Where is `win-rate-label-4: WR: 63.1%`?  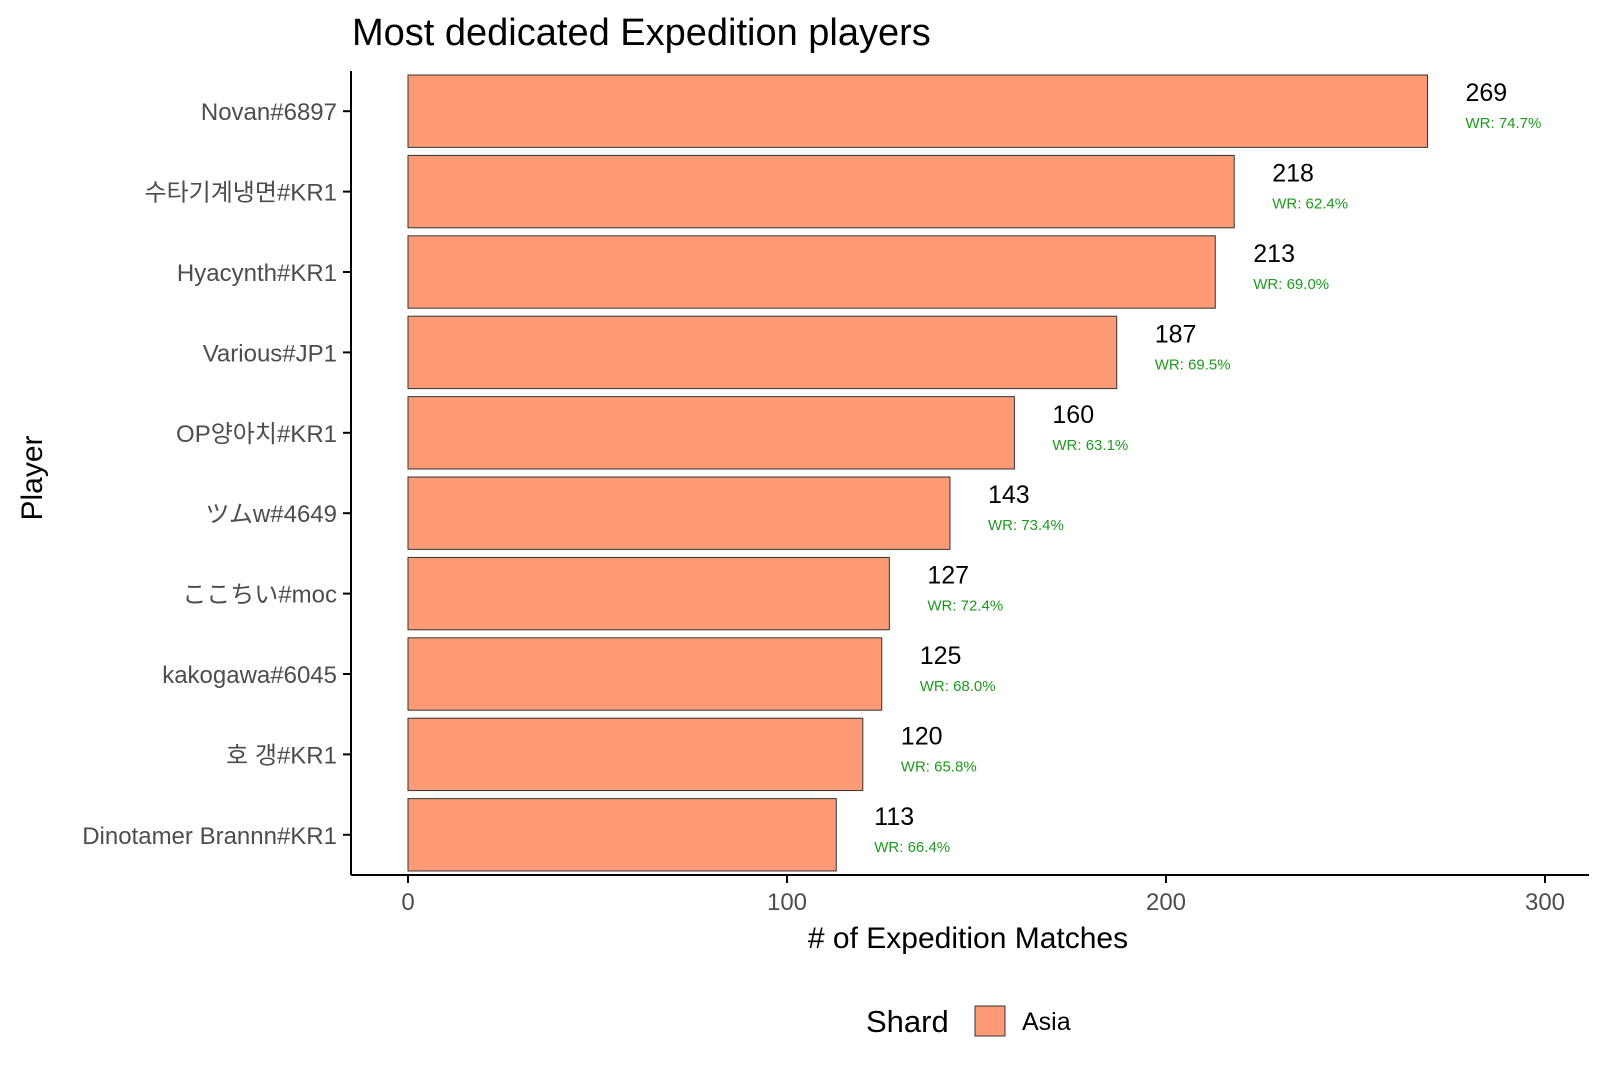
win-rate-label-4: WR: 63.1% is located at coordinates (1090, 445).